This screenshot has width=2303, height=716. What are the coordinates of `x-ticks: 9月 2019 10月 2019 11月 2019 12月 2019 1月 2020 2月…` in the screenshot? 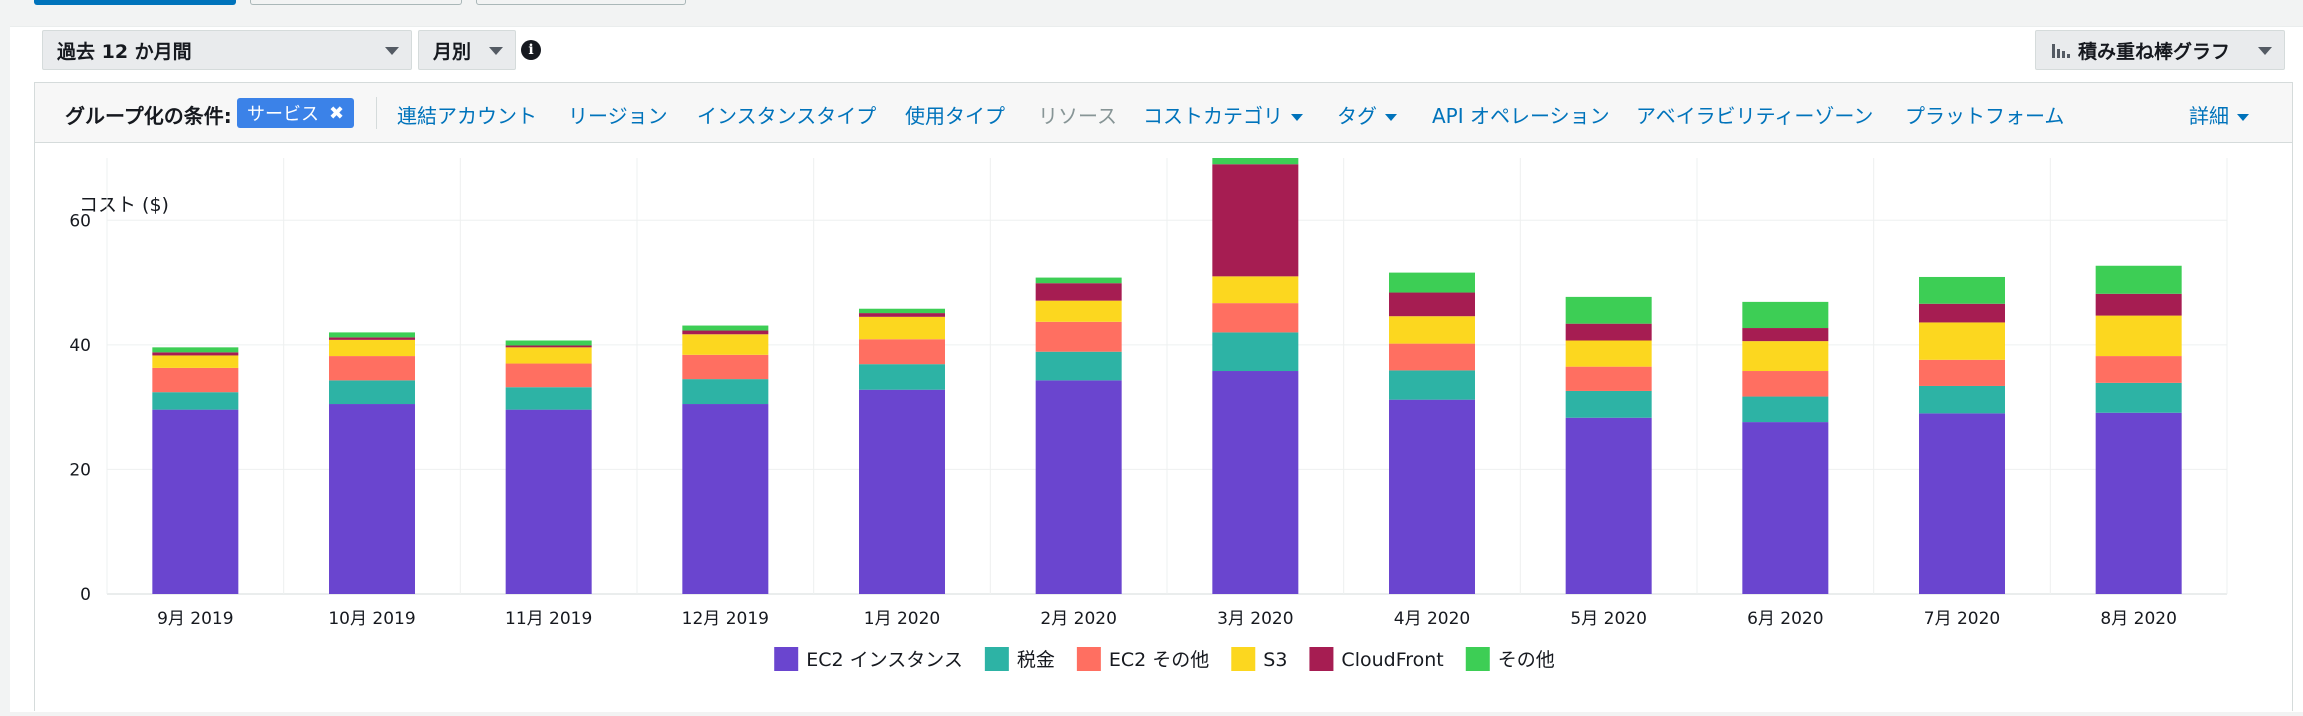 It's located at (1167, 619).